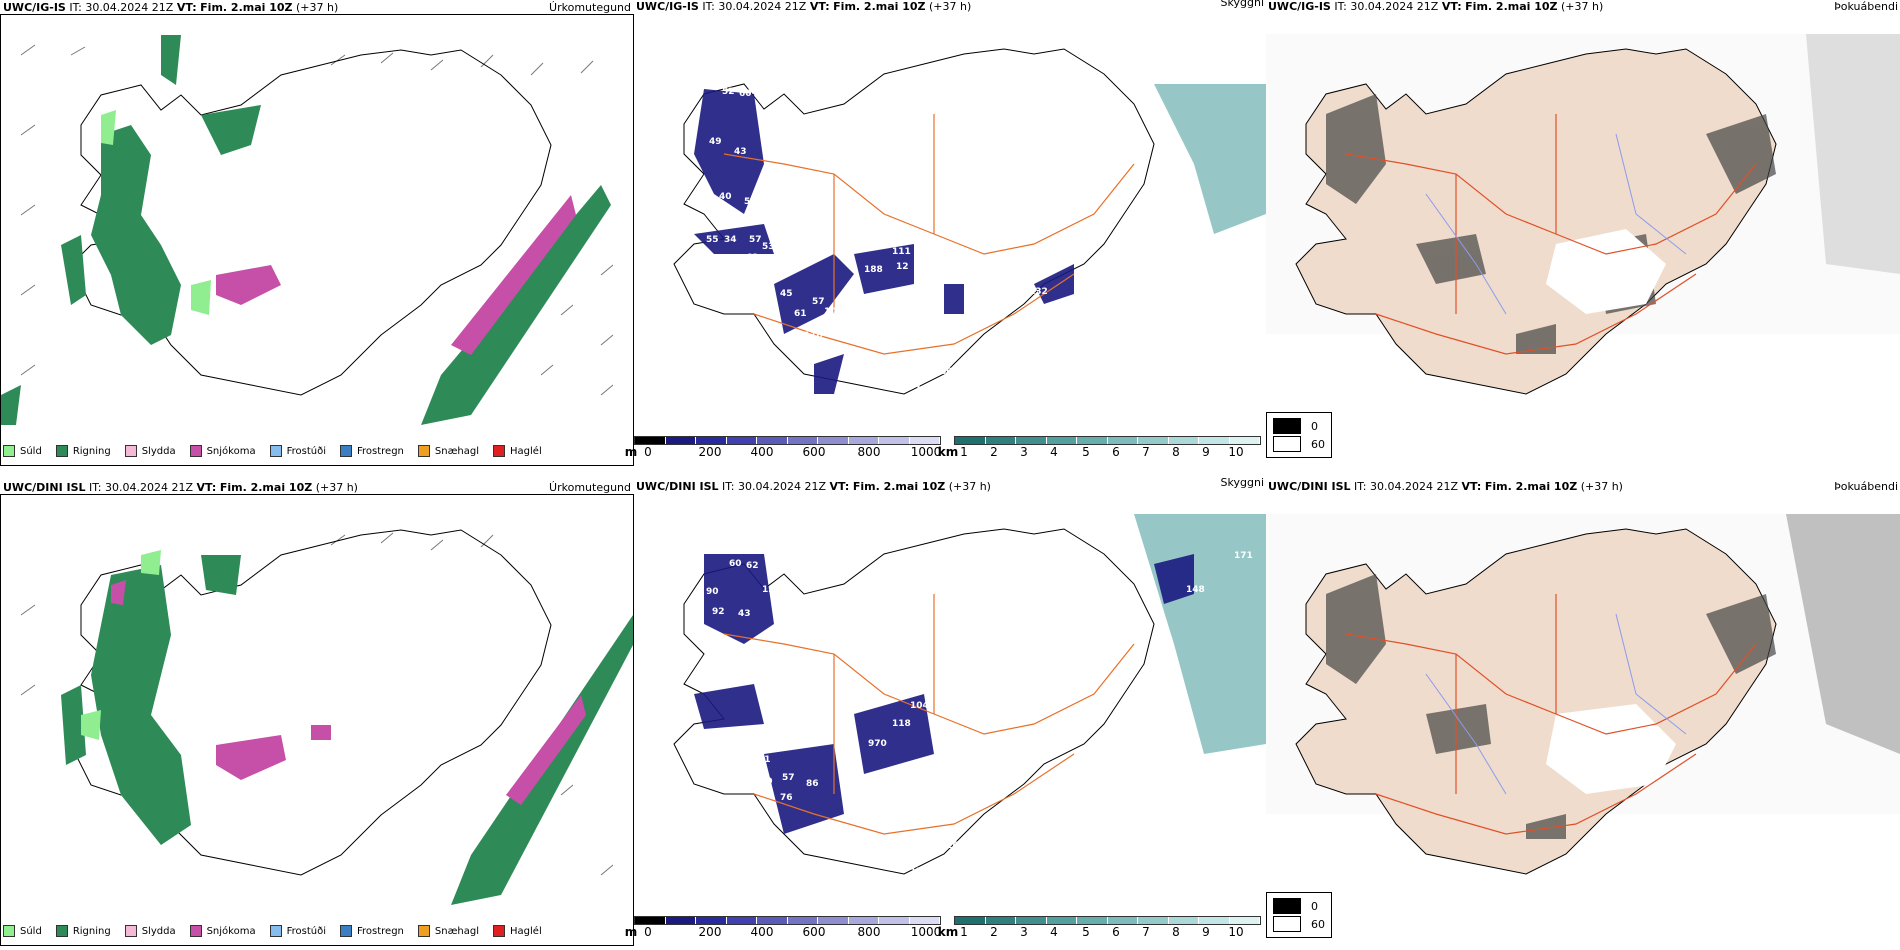 Image resolution: width=1900 pixels, height=950 pixels. Describe the element at coordinates (902, 267) in the screenshot. I see `svg-text: 12` at that location.